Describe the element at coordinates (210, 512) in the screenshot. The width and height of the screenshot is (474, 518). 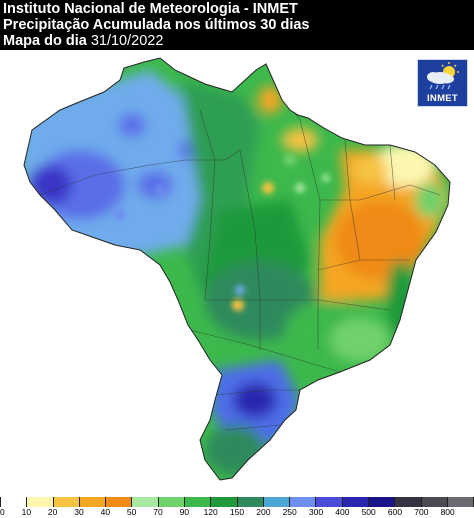
I see `legend-tick-label: 120` at that location.